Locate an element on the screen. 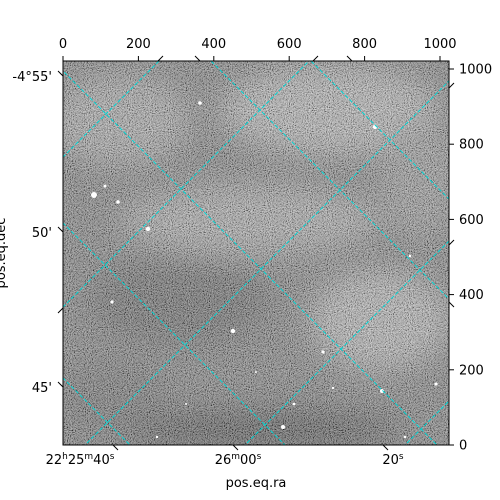 The image size is (500, 500). right-tick-label: 600 is located at coordinates (471, 220).